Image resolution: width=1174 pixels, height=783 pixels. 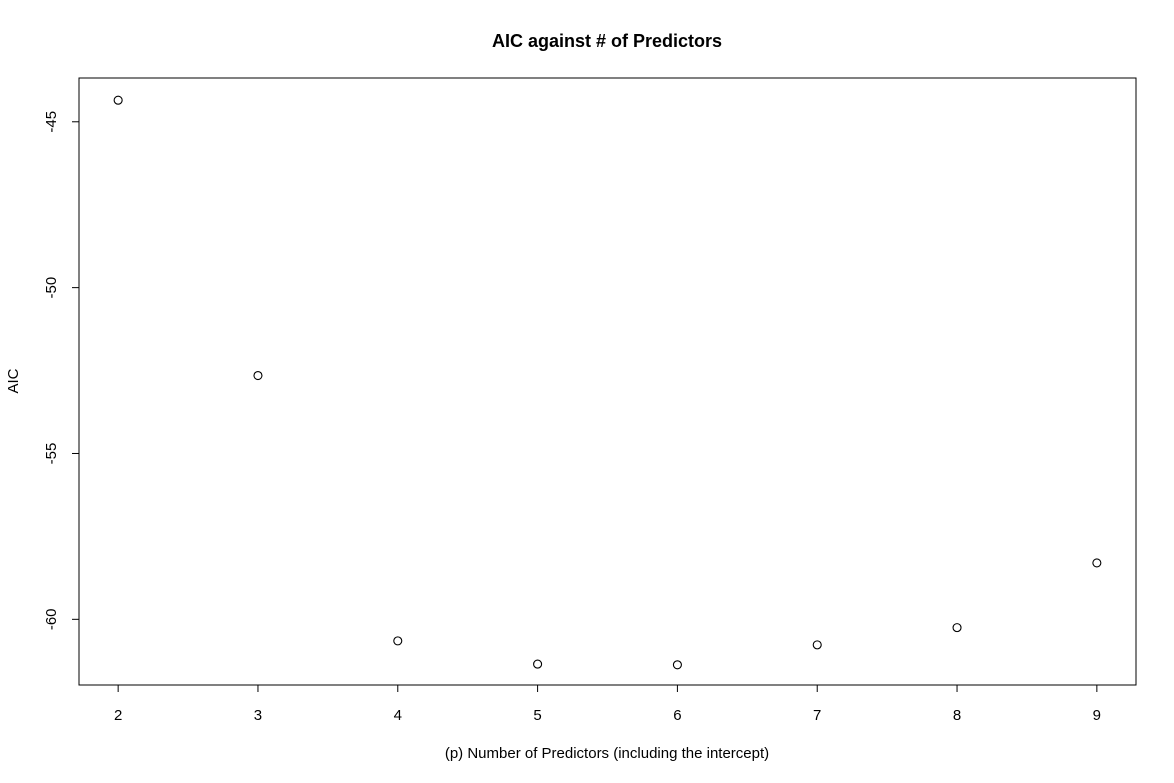 What do you see at coordinates (258, 715) in the screenshot?
I see `x-tick-label: 3` at bounding box center [258, 715].